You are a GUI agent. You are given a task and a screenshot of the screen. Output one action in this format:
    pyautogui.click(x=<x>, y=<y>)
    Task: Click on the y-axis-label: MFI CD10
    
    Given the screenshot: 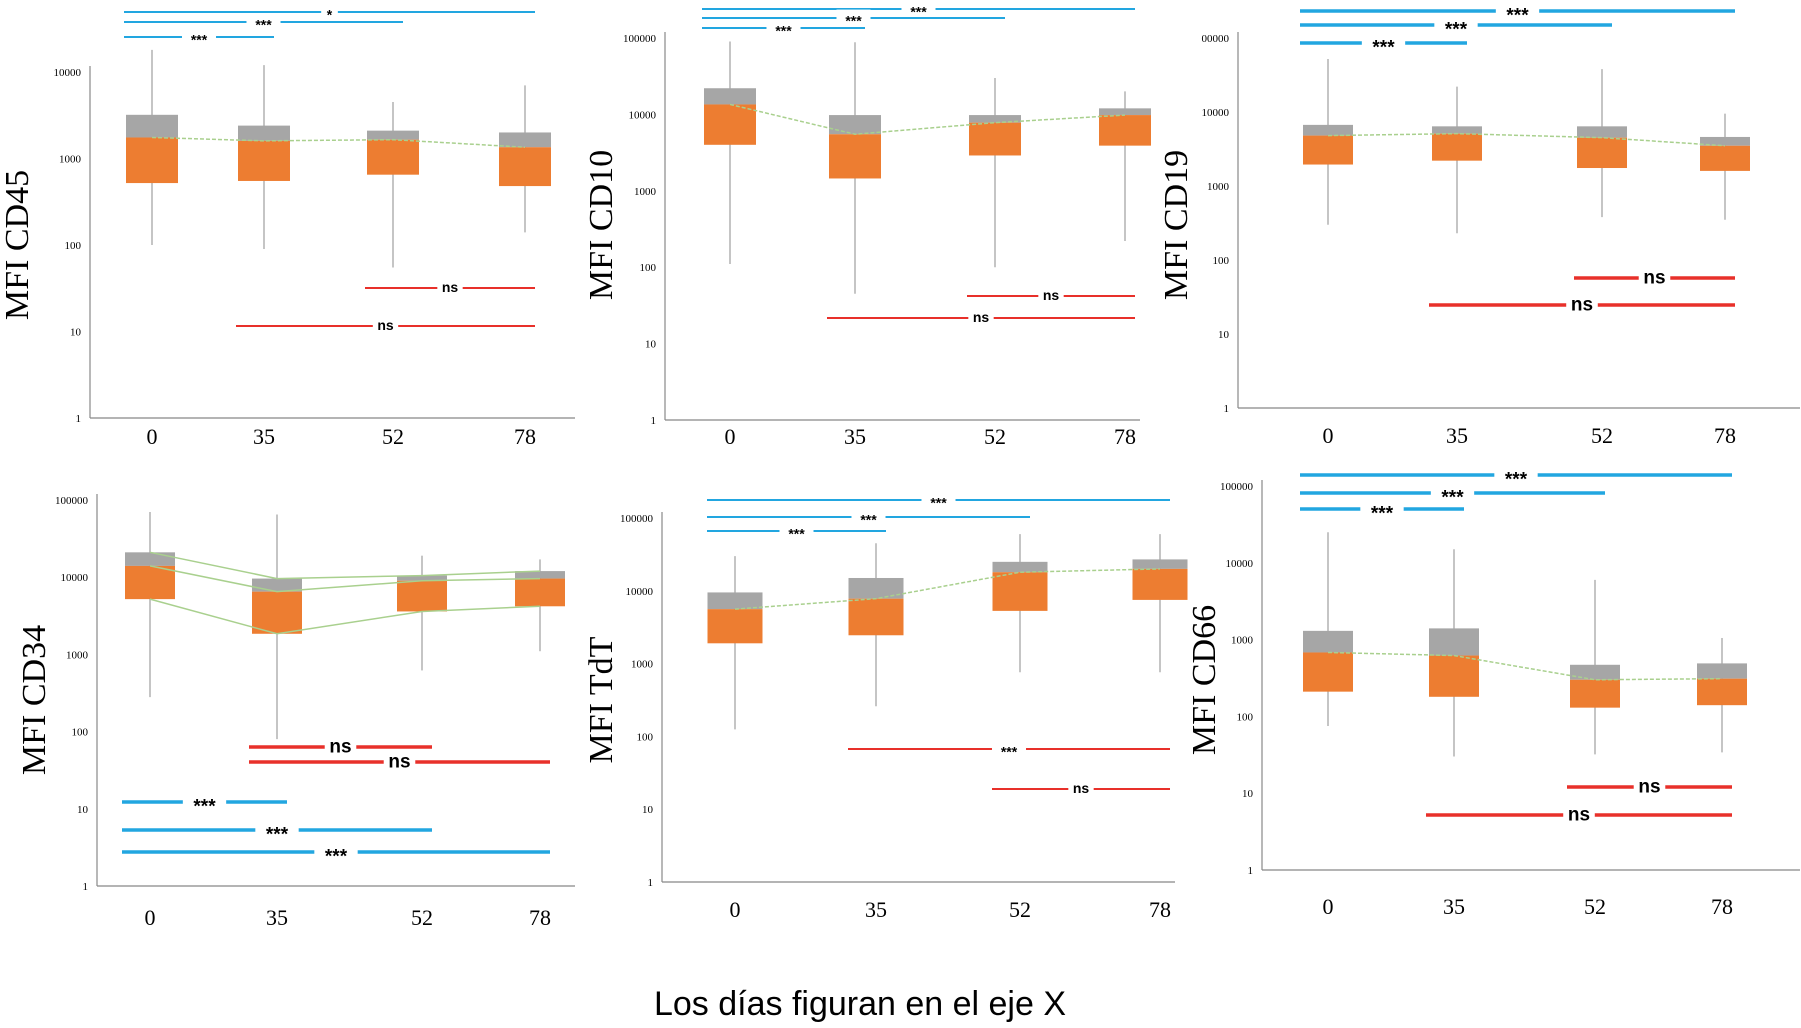 What is the action you would take?
    pyautogui.click(x=601, y=225)
    